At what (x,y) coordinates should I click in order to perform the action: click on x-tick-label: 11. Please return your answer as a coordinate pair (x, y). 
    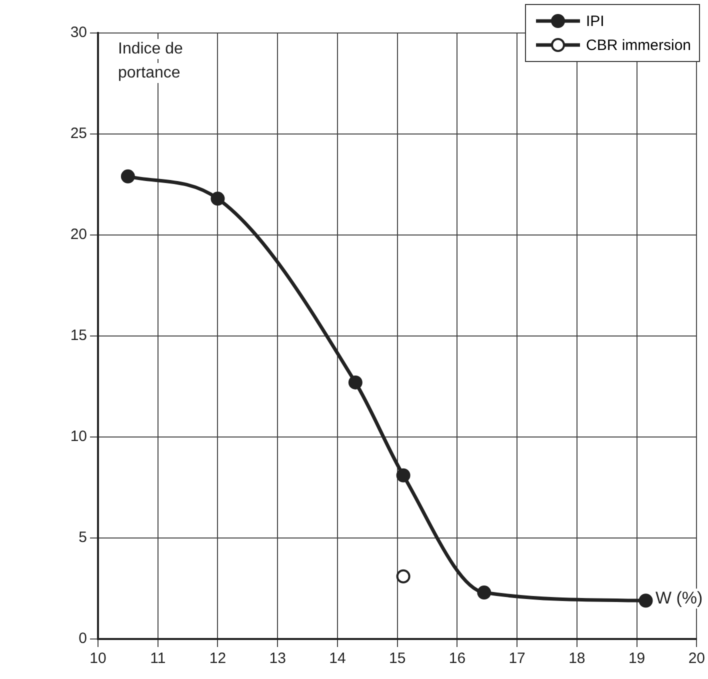
    Looking at the image, I should click on (158, 659).